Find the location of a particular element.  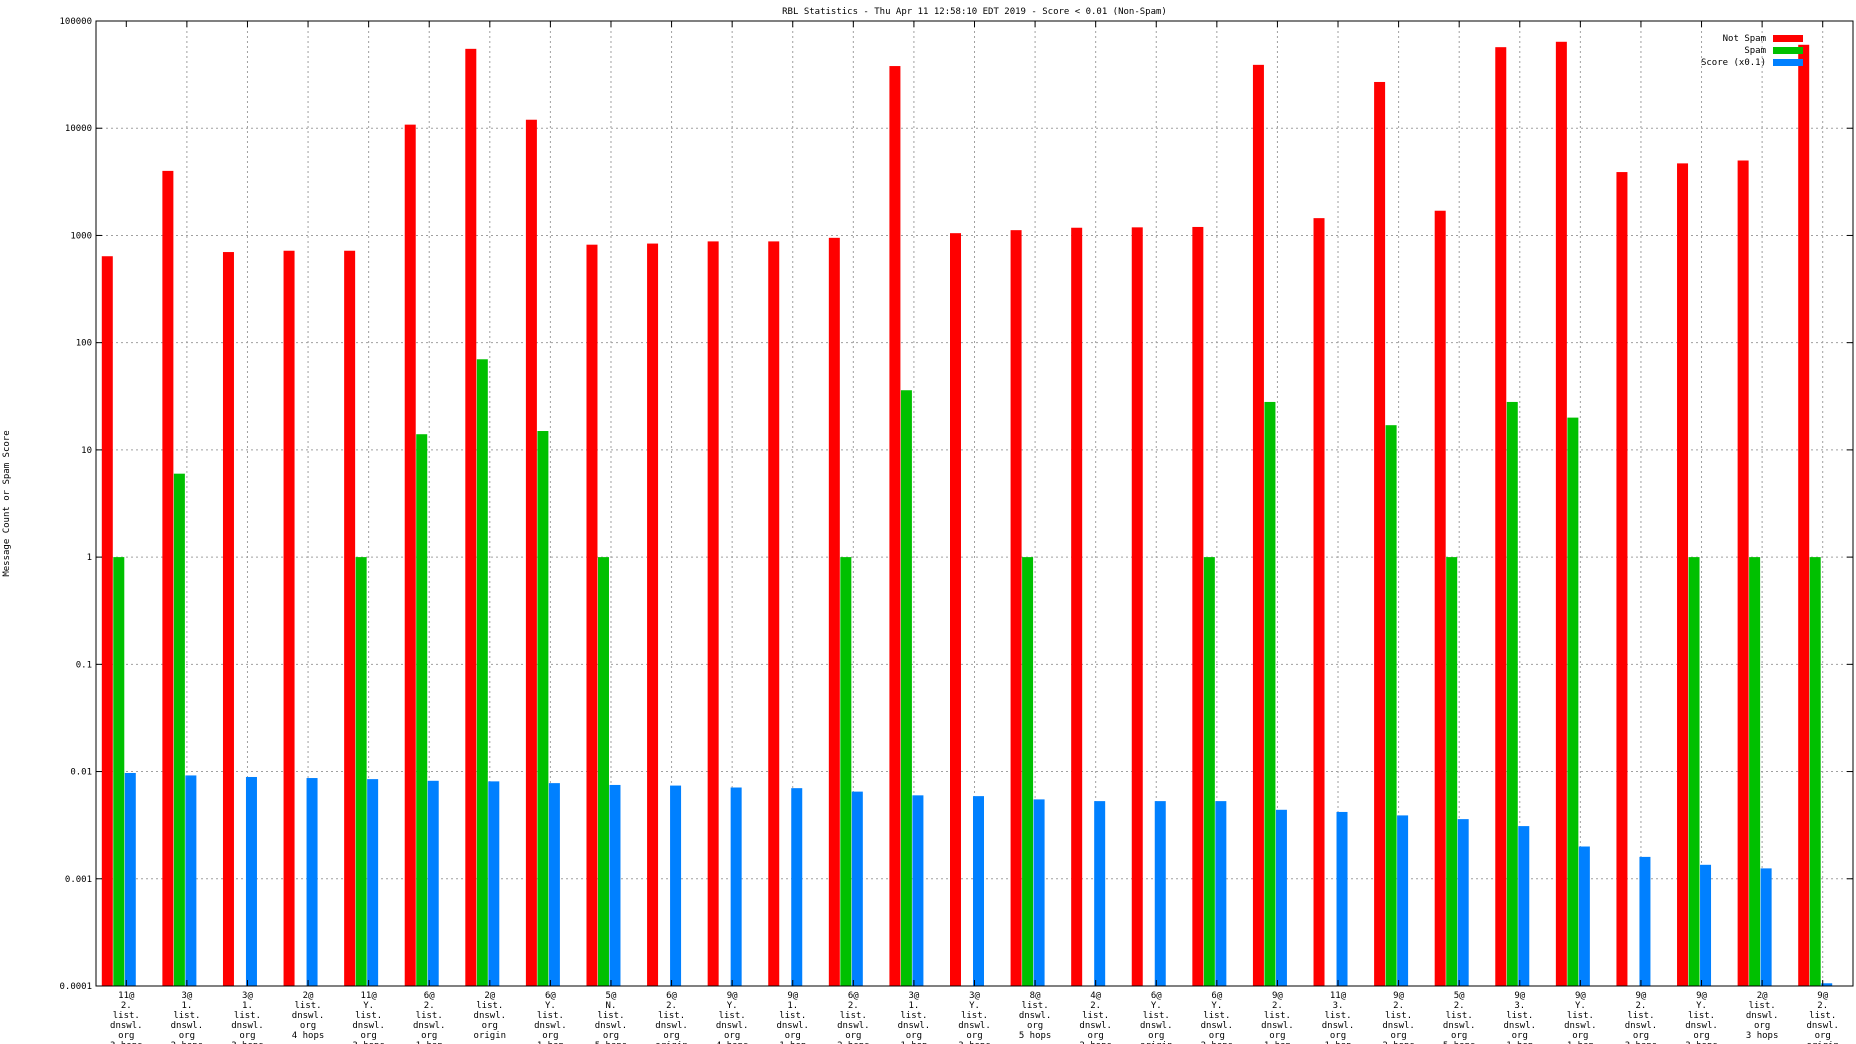

y-tick-label: 100000 is located at coordinates (75, 22).